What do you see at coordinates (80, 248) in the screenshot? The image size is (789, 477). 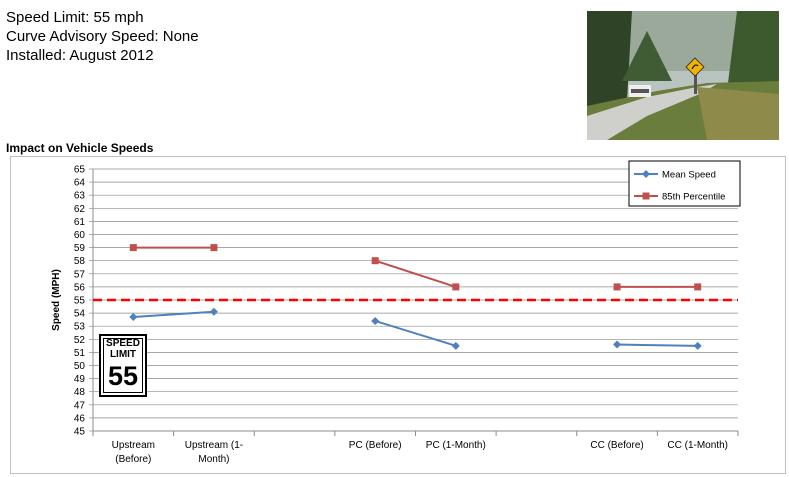 I see `y-tick-label: 59` at bounding box center [80, 248].